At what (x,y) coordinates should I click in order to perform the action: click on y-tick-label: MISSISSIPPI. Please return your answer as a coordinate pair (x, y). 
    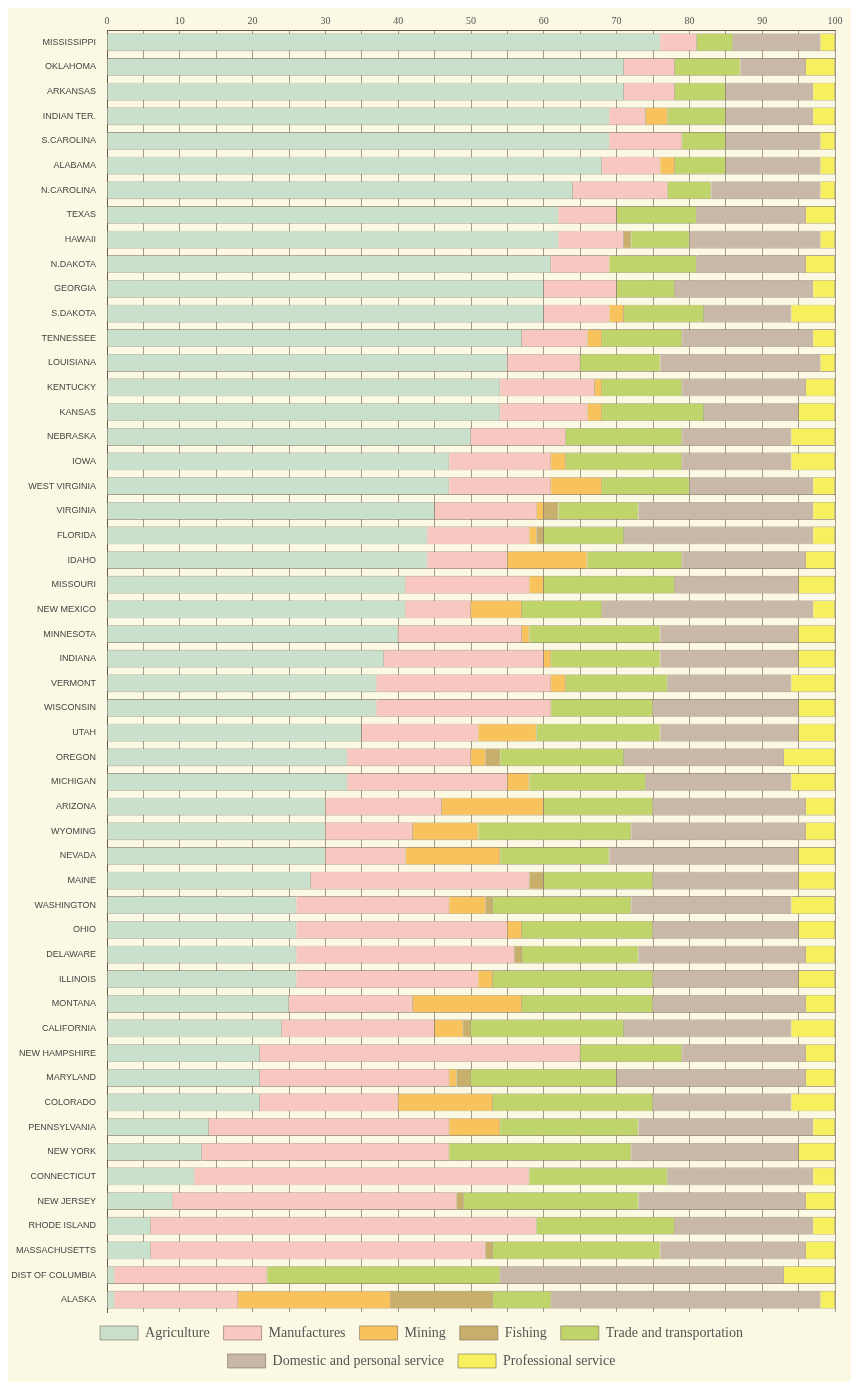
    Looking at the image, I should click on (69, 41).